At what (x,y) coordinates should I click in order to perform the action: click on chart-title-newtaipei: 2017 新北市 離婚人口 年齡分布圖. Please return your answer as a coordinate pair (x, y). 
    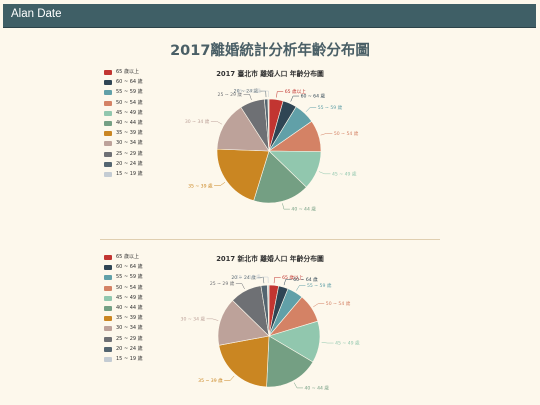
    Looking at the image, I should click on (270, 259).